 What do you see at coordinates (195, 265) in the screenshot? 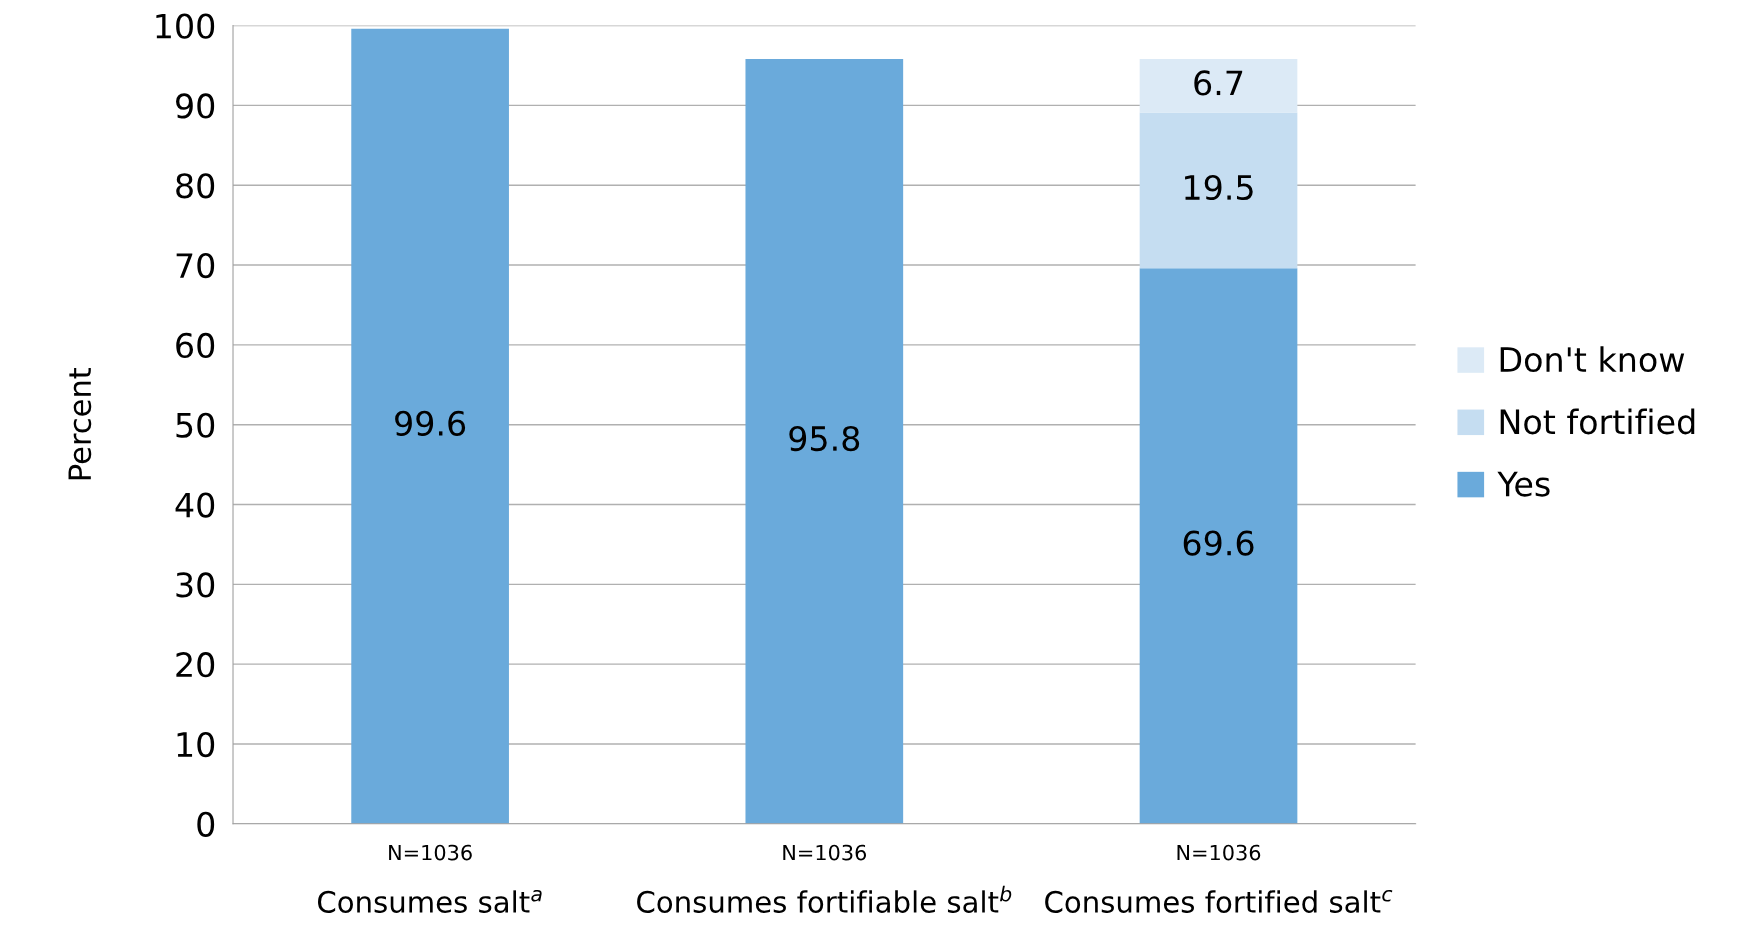
I see `y-tick-label: 70` at bounding box center [195, 265].